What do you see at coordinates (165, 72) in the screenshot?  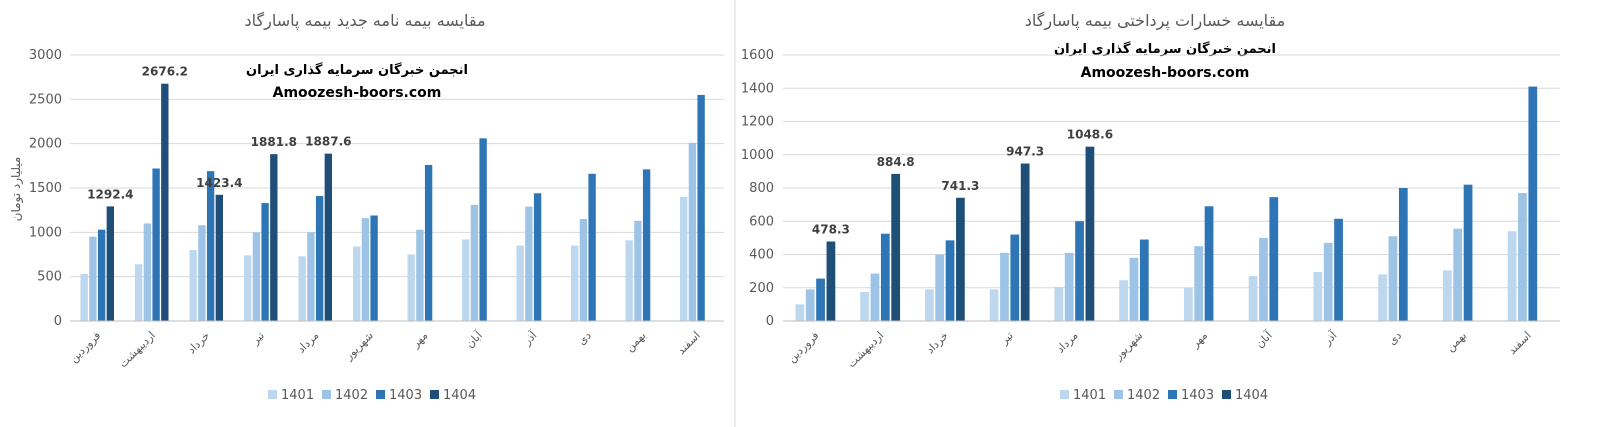 I see `data-label: 2676.2` at bounding box center [165, 72].